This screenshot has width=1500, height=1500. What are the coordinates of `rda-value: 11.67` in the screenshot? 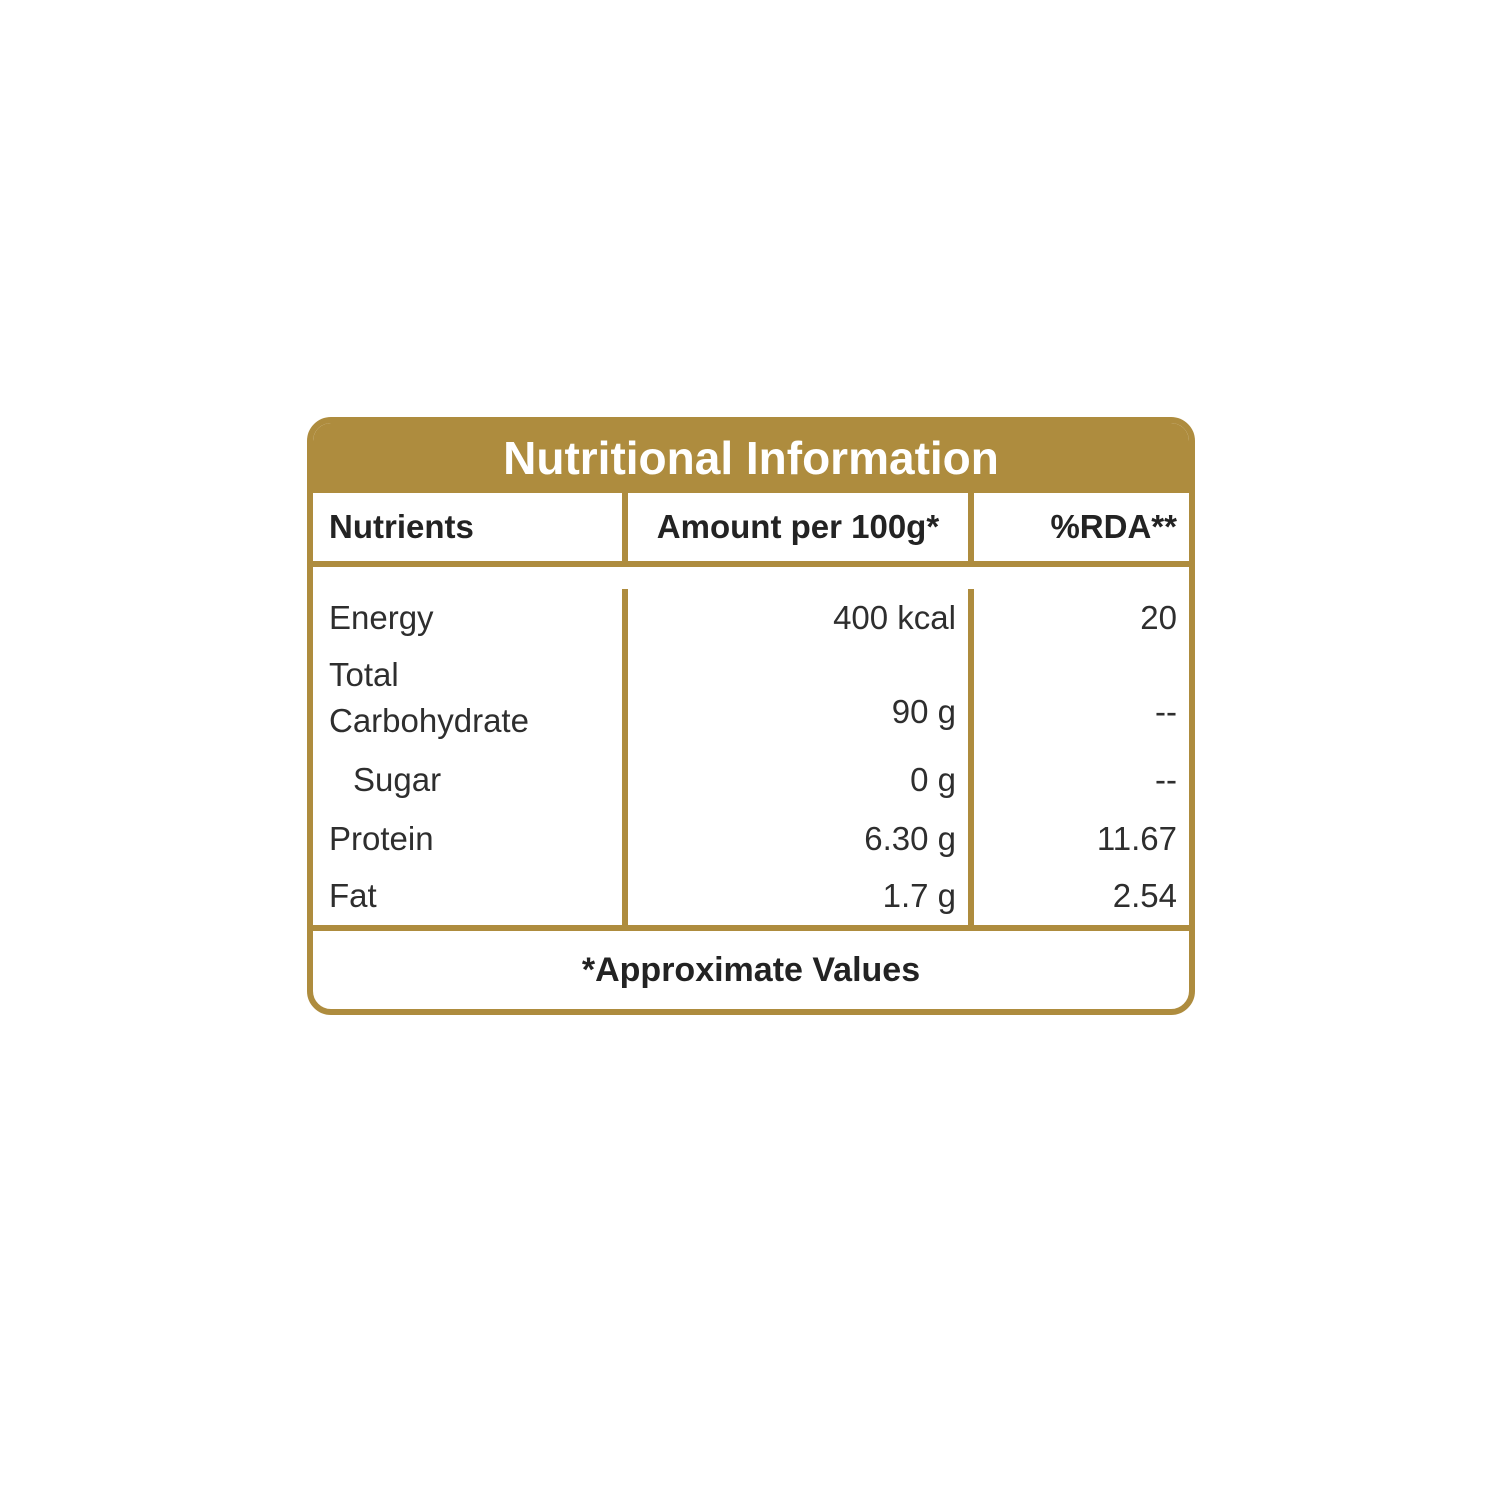 It's located at (1081, 838).